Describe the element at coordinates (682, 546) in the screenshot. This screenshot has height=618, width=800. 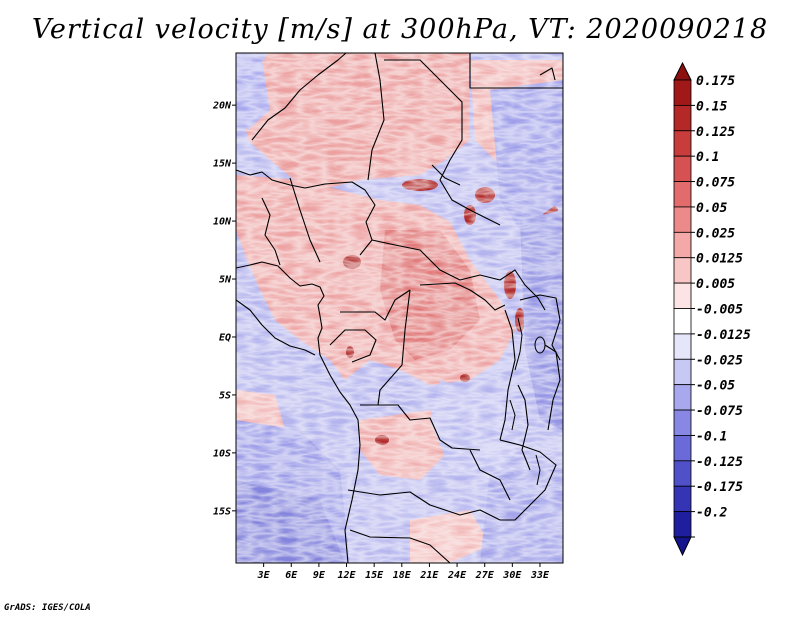
I see `colorbar-bottom-arrow` at that location.